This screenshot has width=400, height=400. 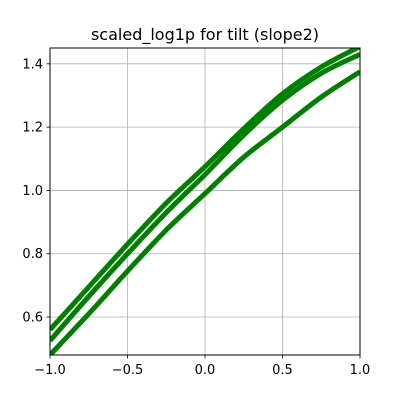 What do you see at coordinates (32, 318) in the screenshot?
I see `y-tick-label: 0.6` at bounding box center [32, 318].